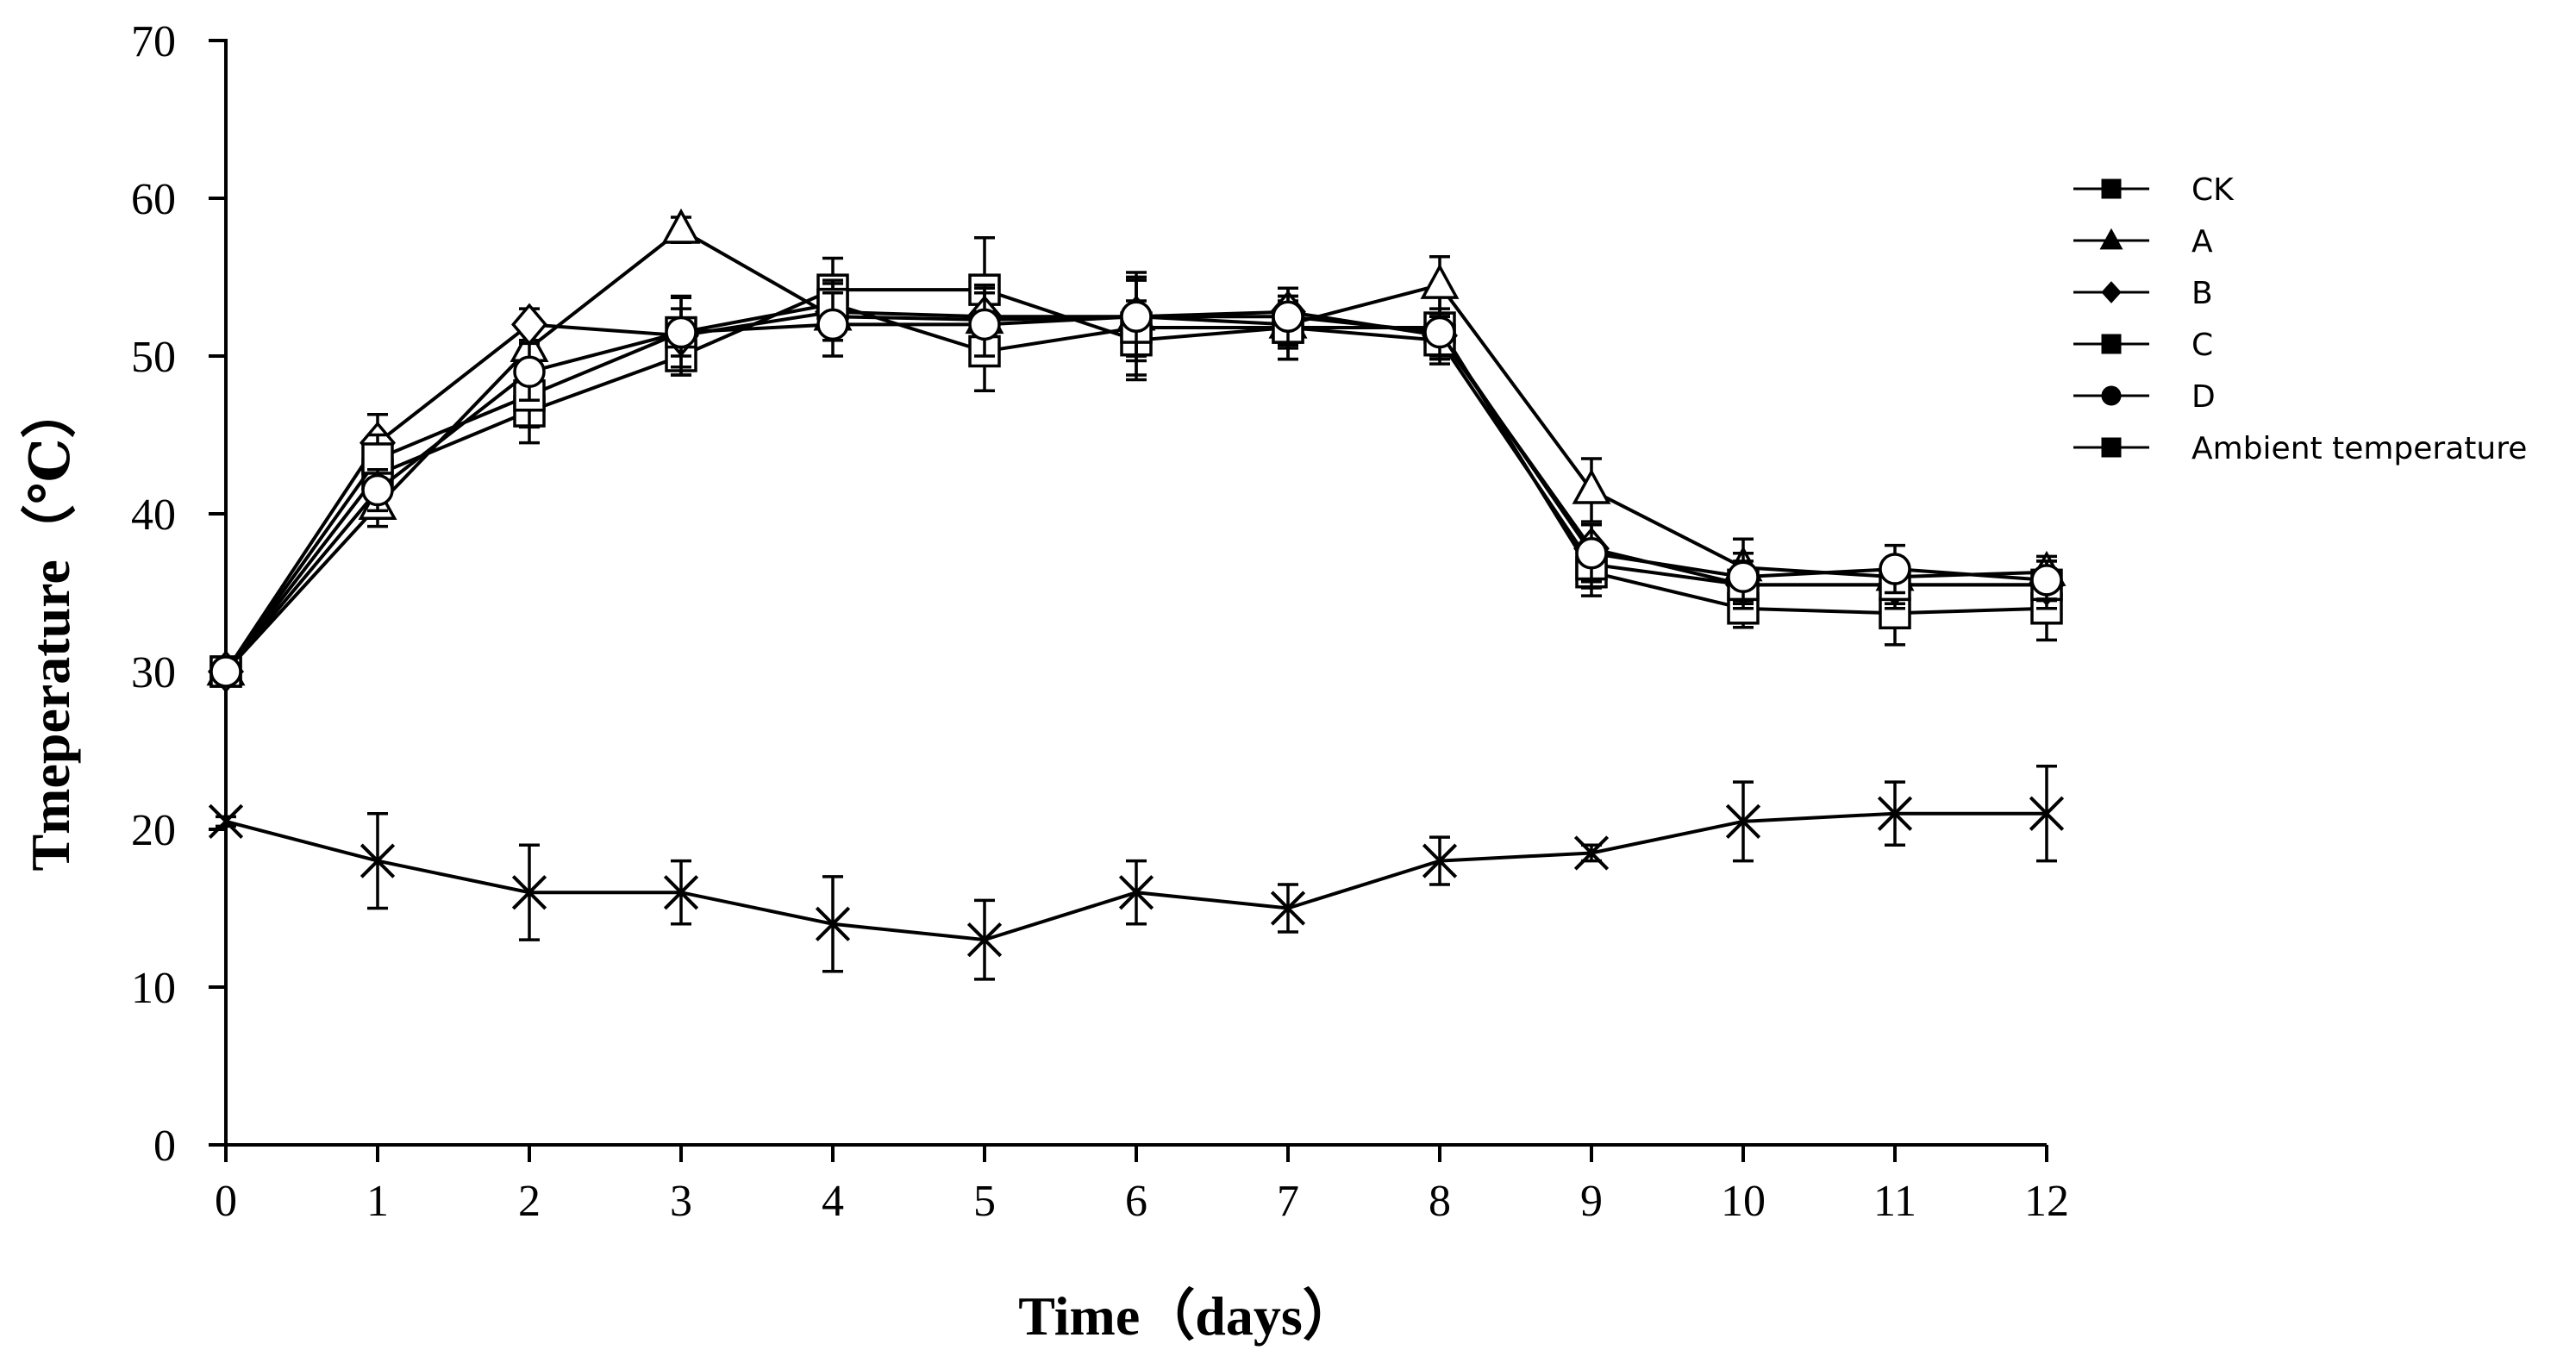 This screenshot has height=1369, width=2576. I want to click on x-tick-label: 3, so click(681, 1201).